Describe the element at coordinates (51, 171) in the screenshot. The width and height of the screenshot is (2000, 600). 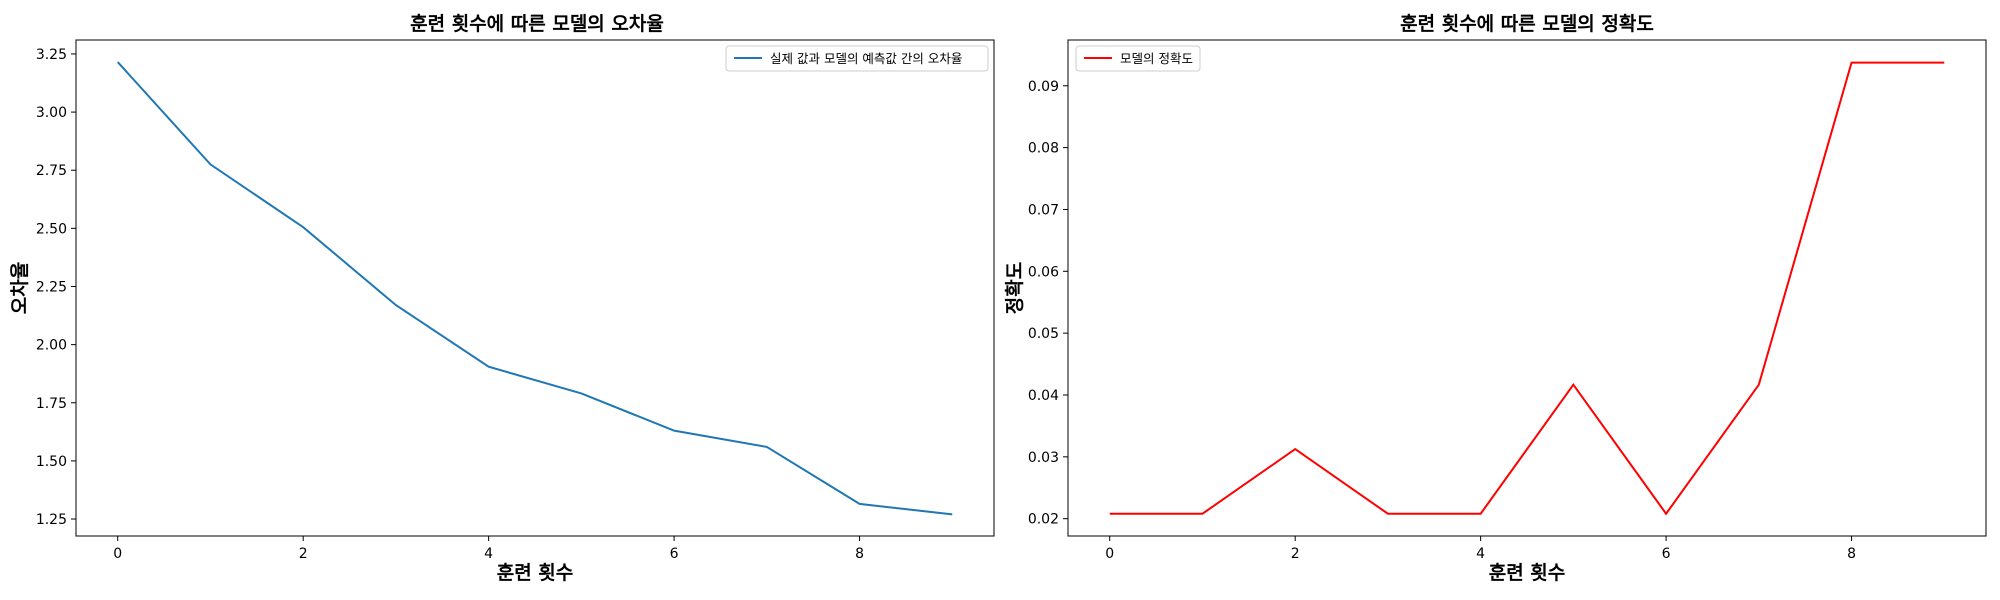
I see `y-tick-label: 2.75` at that location.